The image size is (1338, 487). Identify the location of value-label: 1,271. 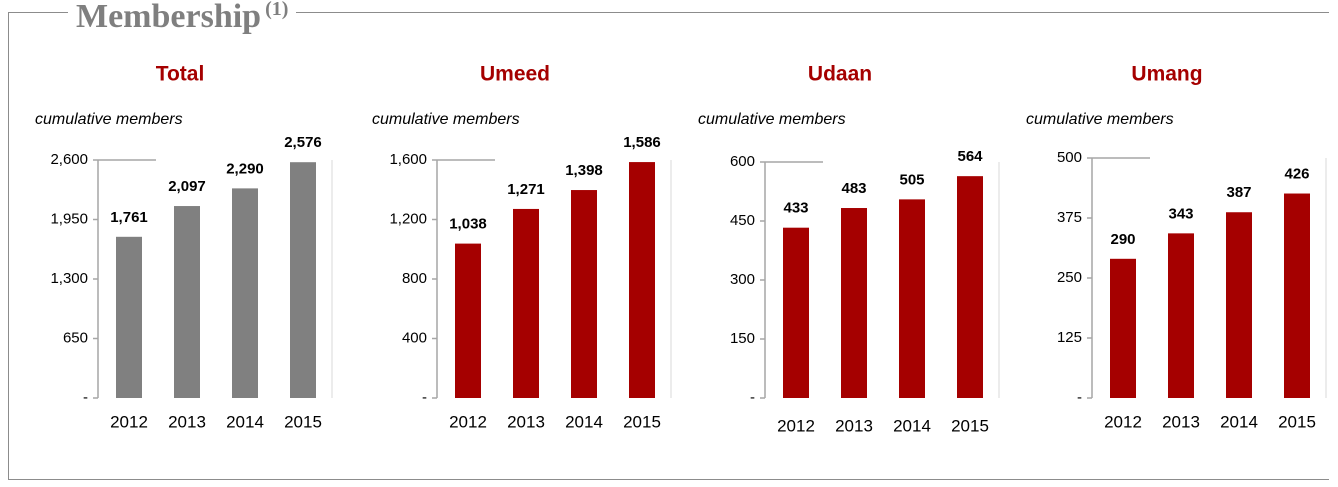
(526, 189).